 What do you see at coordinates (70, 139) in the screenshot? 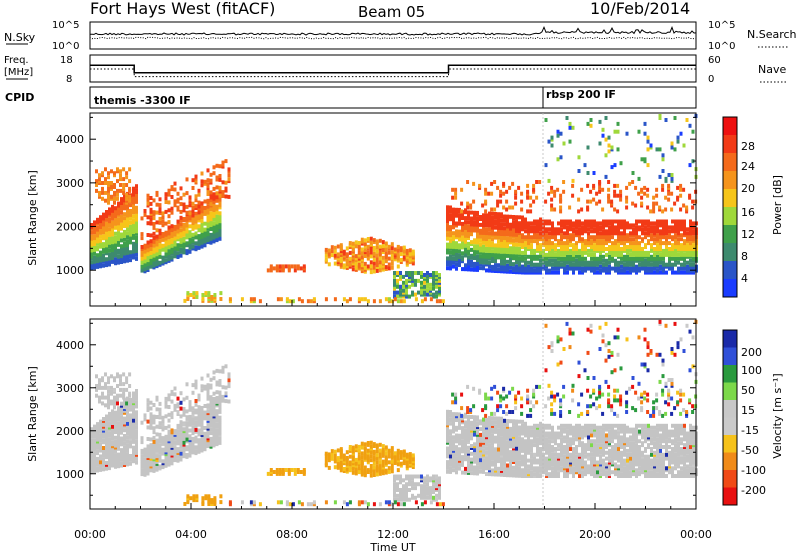
I see `y-tick-label: 4000` at bounding box center [70, 139].